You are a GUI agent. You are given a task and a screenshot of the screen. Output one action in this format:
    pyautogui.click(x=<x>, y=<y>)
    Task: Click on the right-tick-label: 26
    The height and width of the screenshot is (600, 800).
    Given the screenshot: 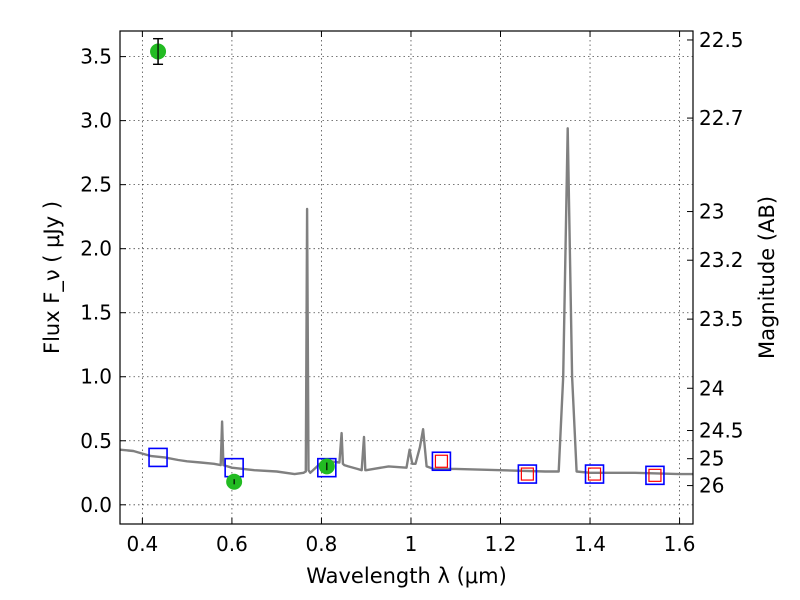 What is the action you would take?
    pyautogui.click(x=711, y=486)
    